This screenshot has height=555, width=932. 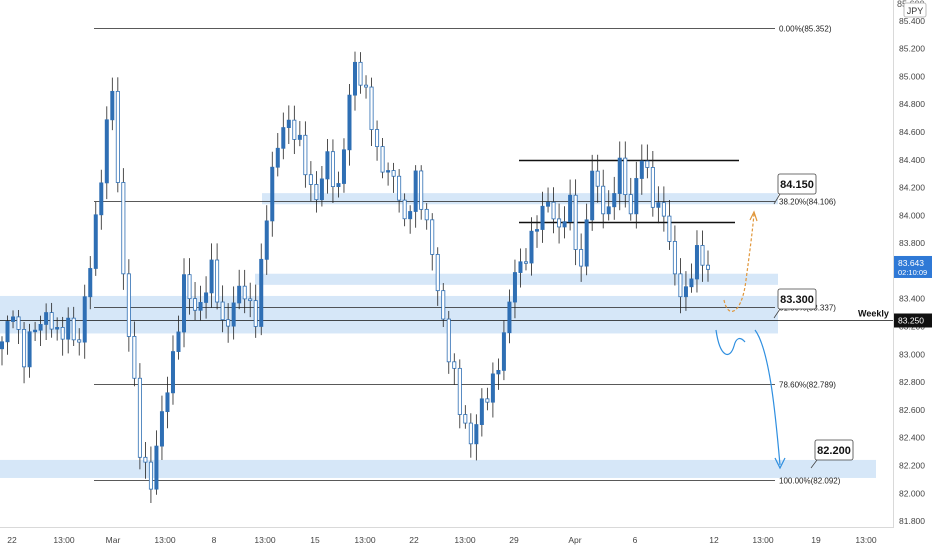 I want to click on zone-band, so click(x=438, y=468).